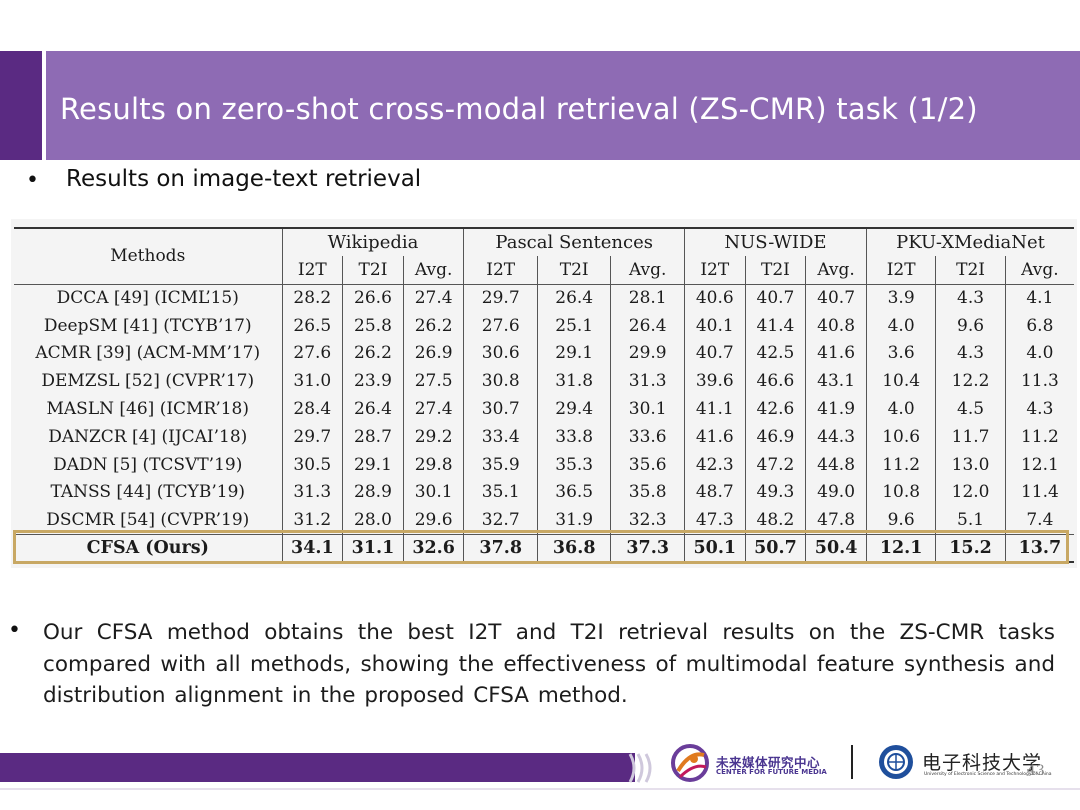 The image size is (1080, 810). What do you see at coordinates (573, 409) in the screenshot?
I see `value-cell: 29.4` at bounding box center [573, 409].